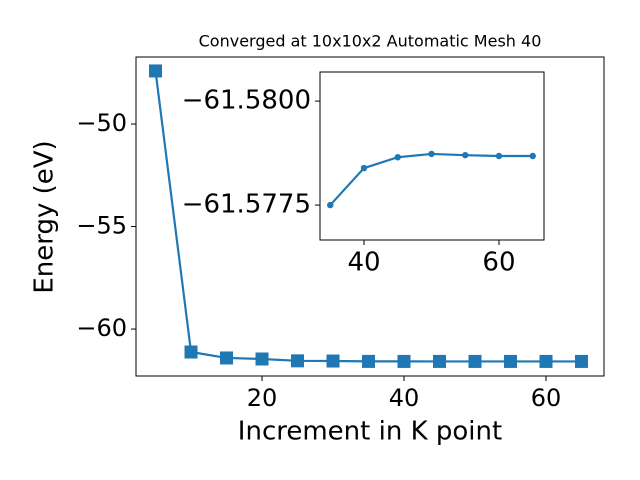 Image resolution: width=640 pixels, height=480 pixels. I want to click on x-tick-label: 20, so click(262, 398).